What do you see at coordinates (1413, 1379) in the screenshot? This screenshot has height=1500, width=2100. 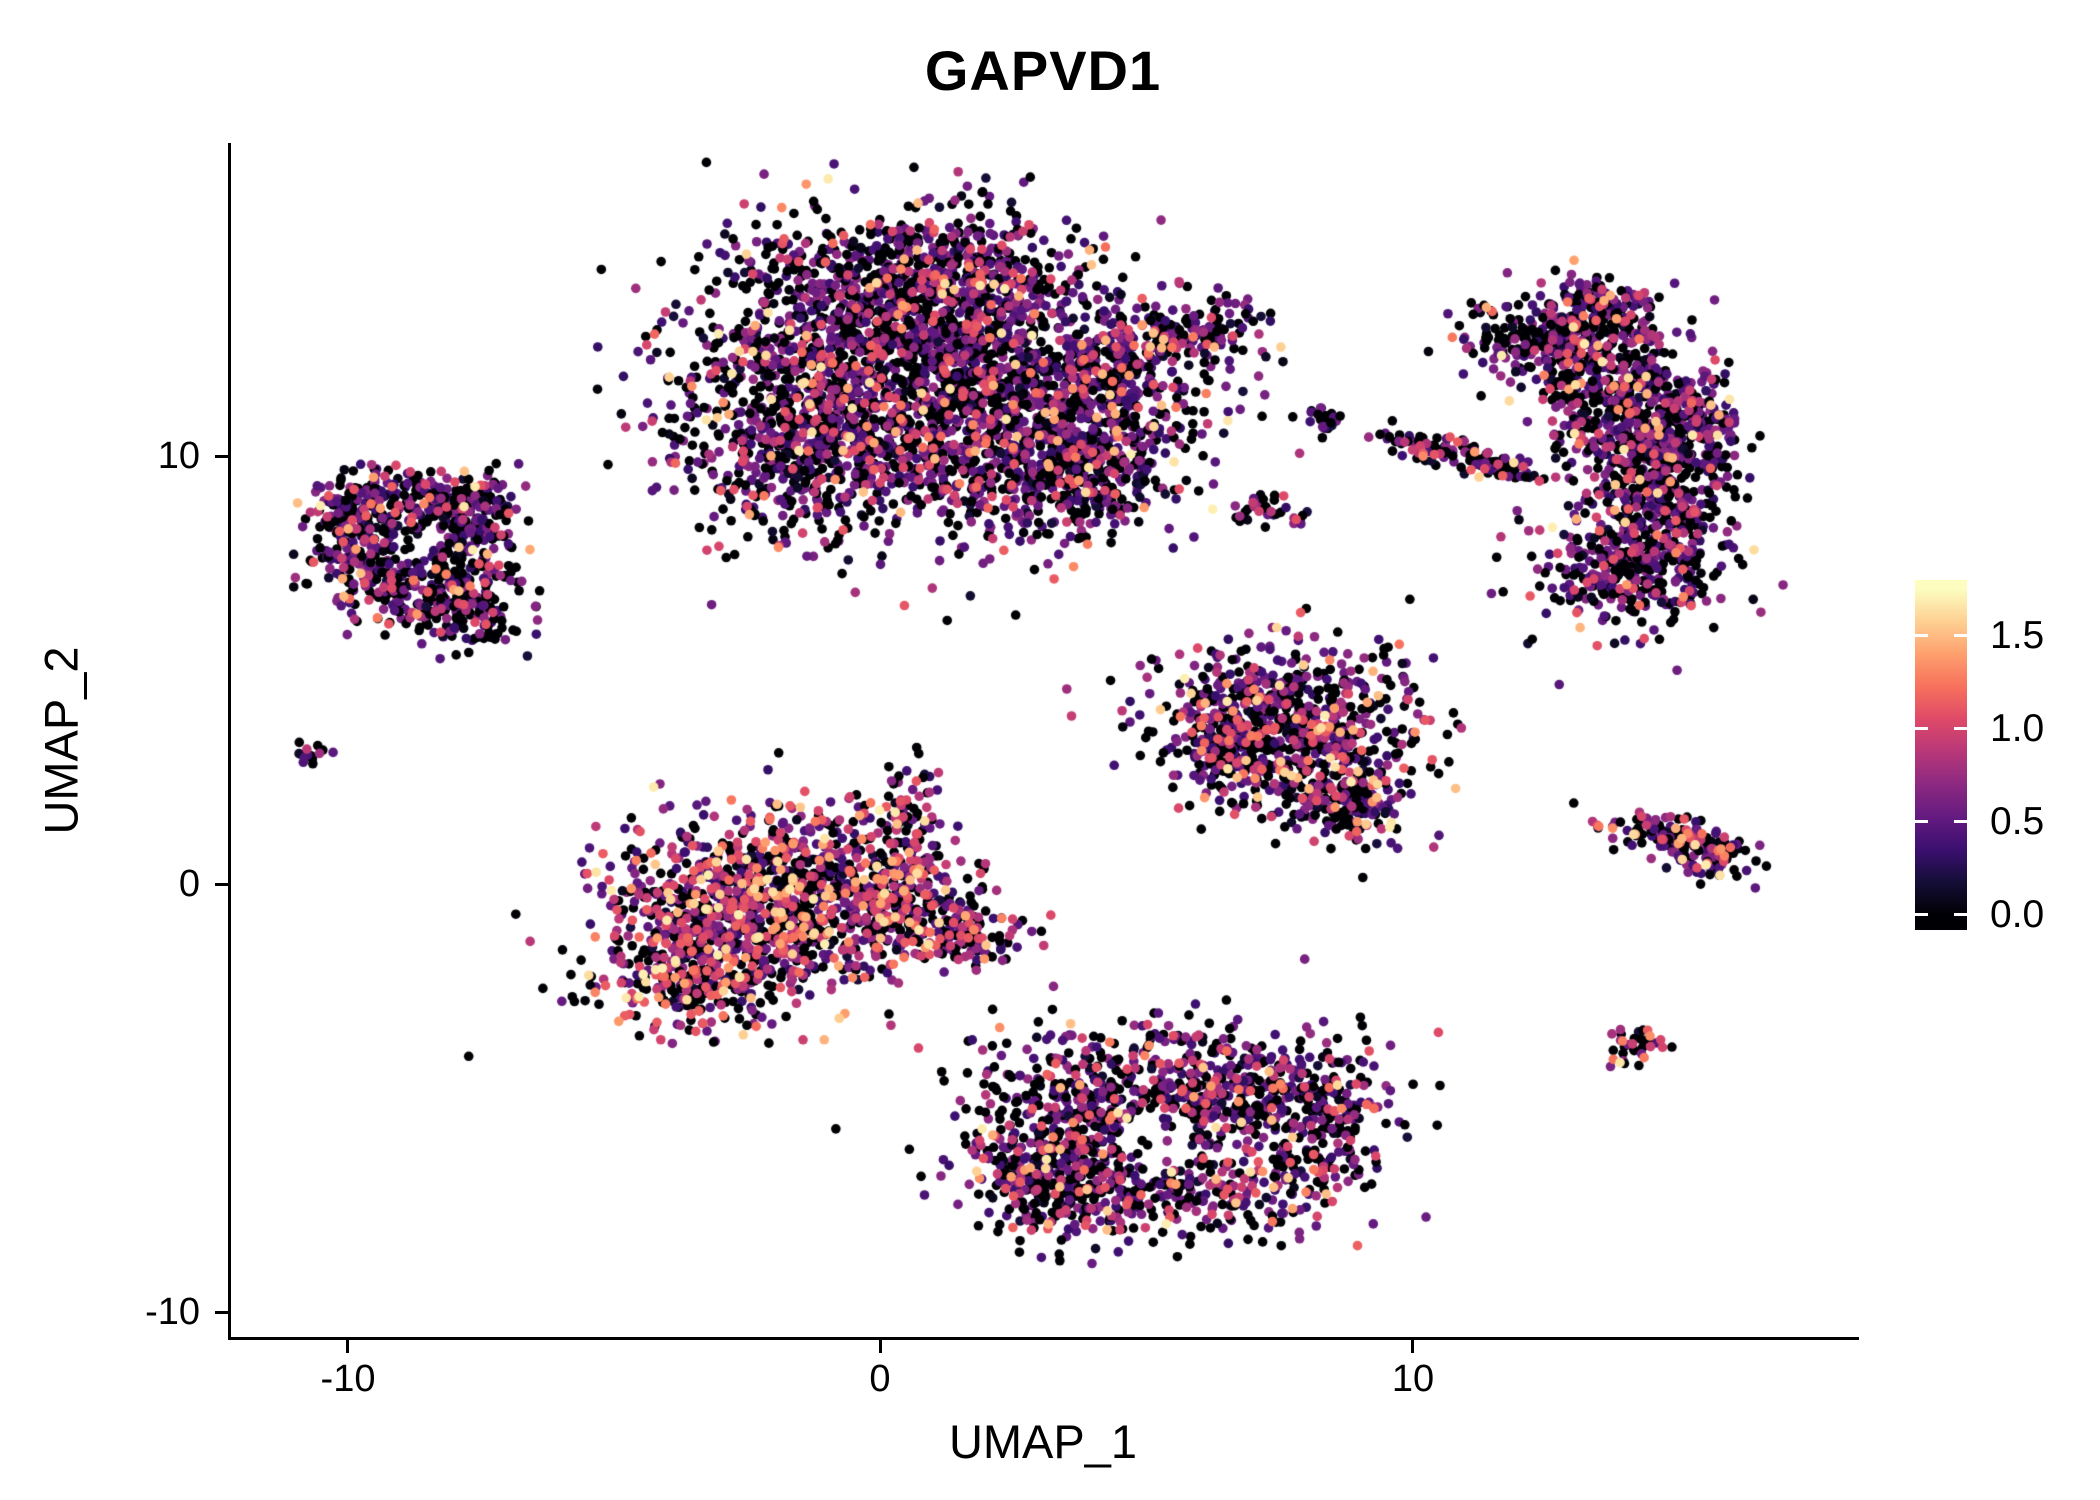 I see `x-tick-label: 10` at bounding box center [1413, 1379].